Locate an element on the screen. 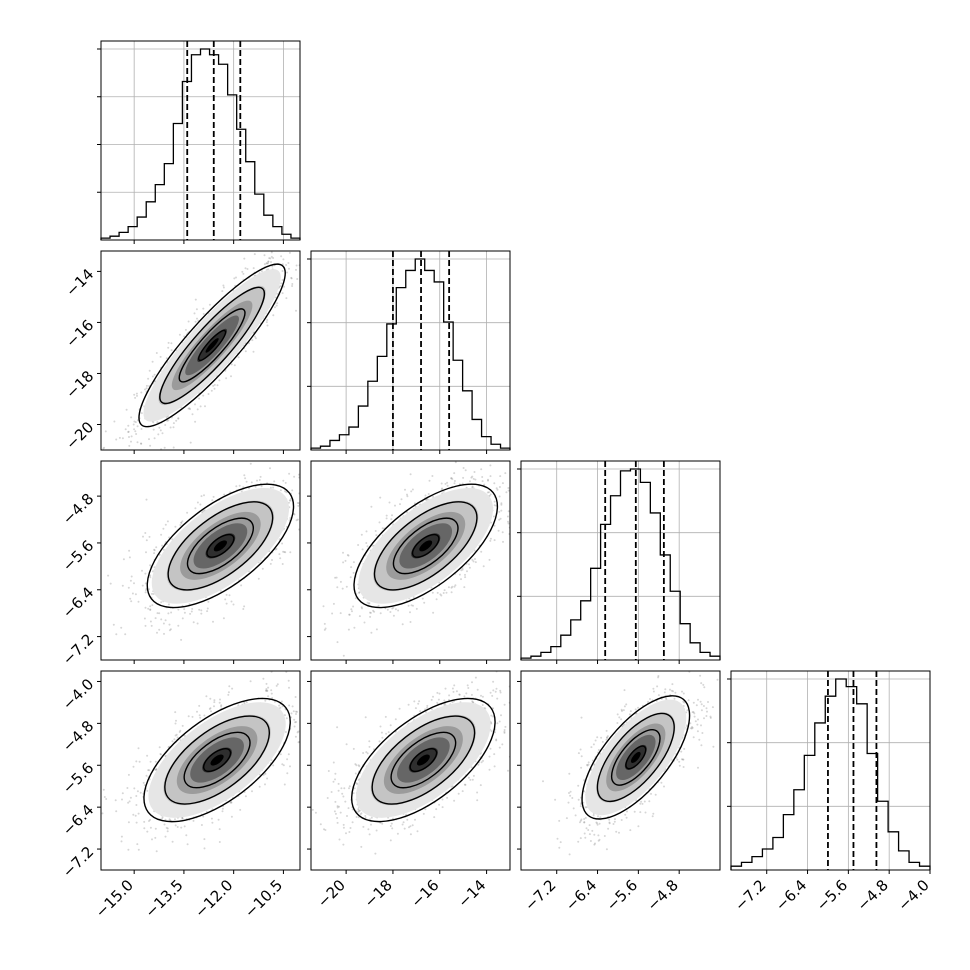 The image size is (970, 970). density-panel-p3-vs-p2 is located at coordinates (421, 559).